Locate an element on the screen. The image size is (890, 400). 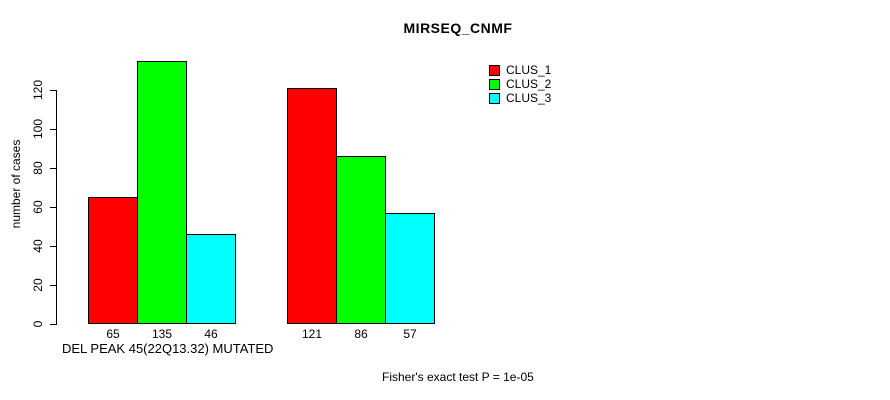
y-tick-label: 80 is located at coordinates (38, 168).